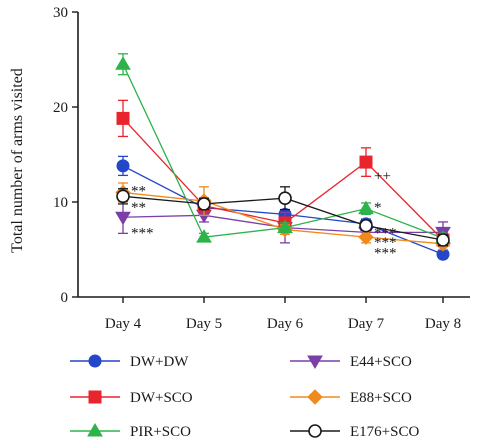 The width and height of the screenshot is (500, 443). What do you see at coordinates (65, 298) in the screenshot?
I see `y-tick-label: 0` at bounding box center [65, 298].